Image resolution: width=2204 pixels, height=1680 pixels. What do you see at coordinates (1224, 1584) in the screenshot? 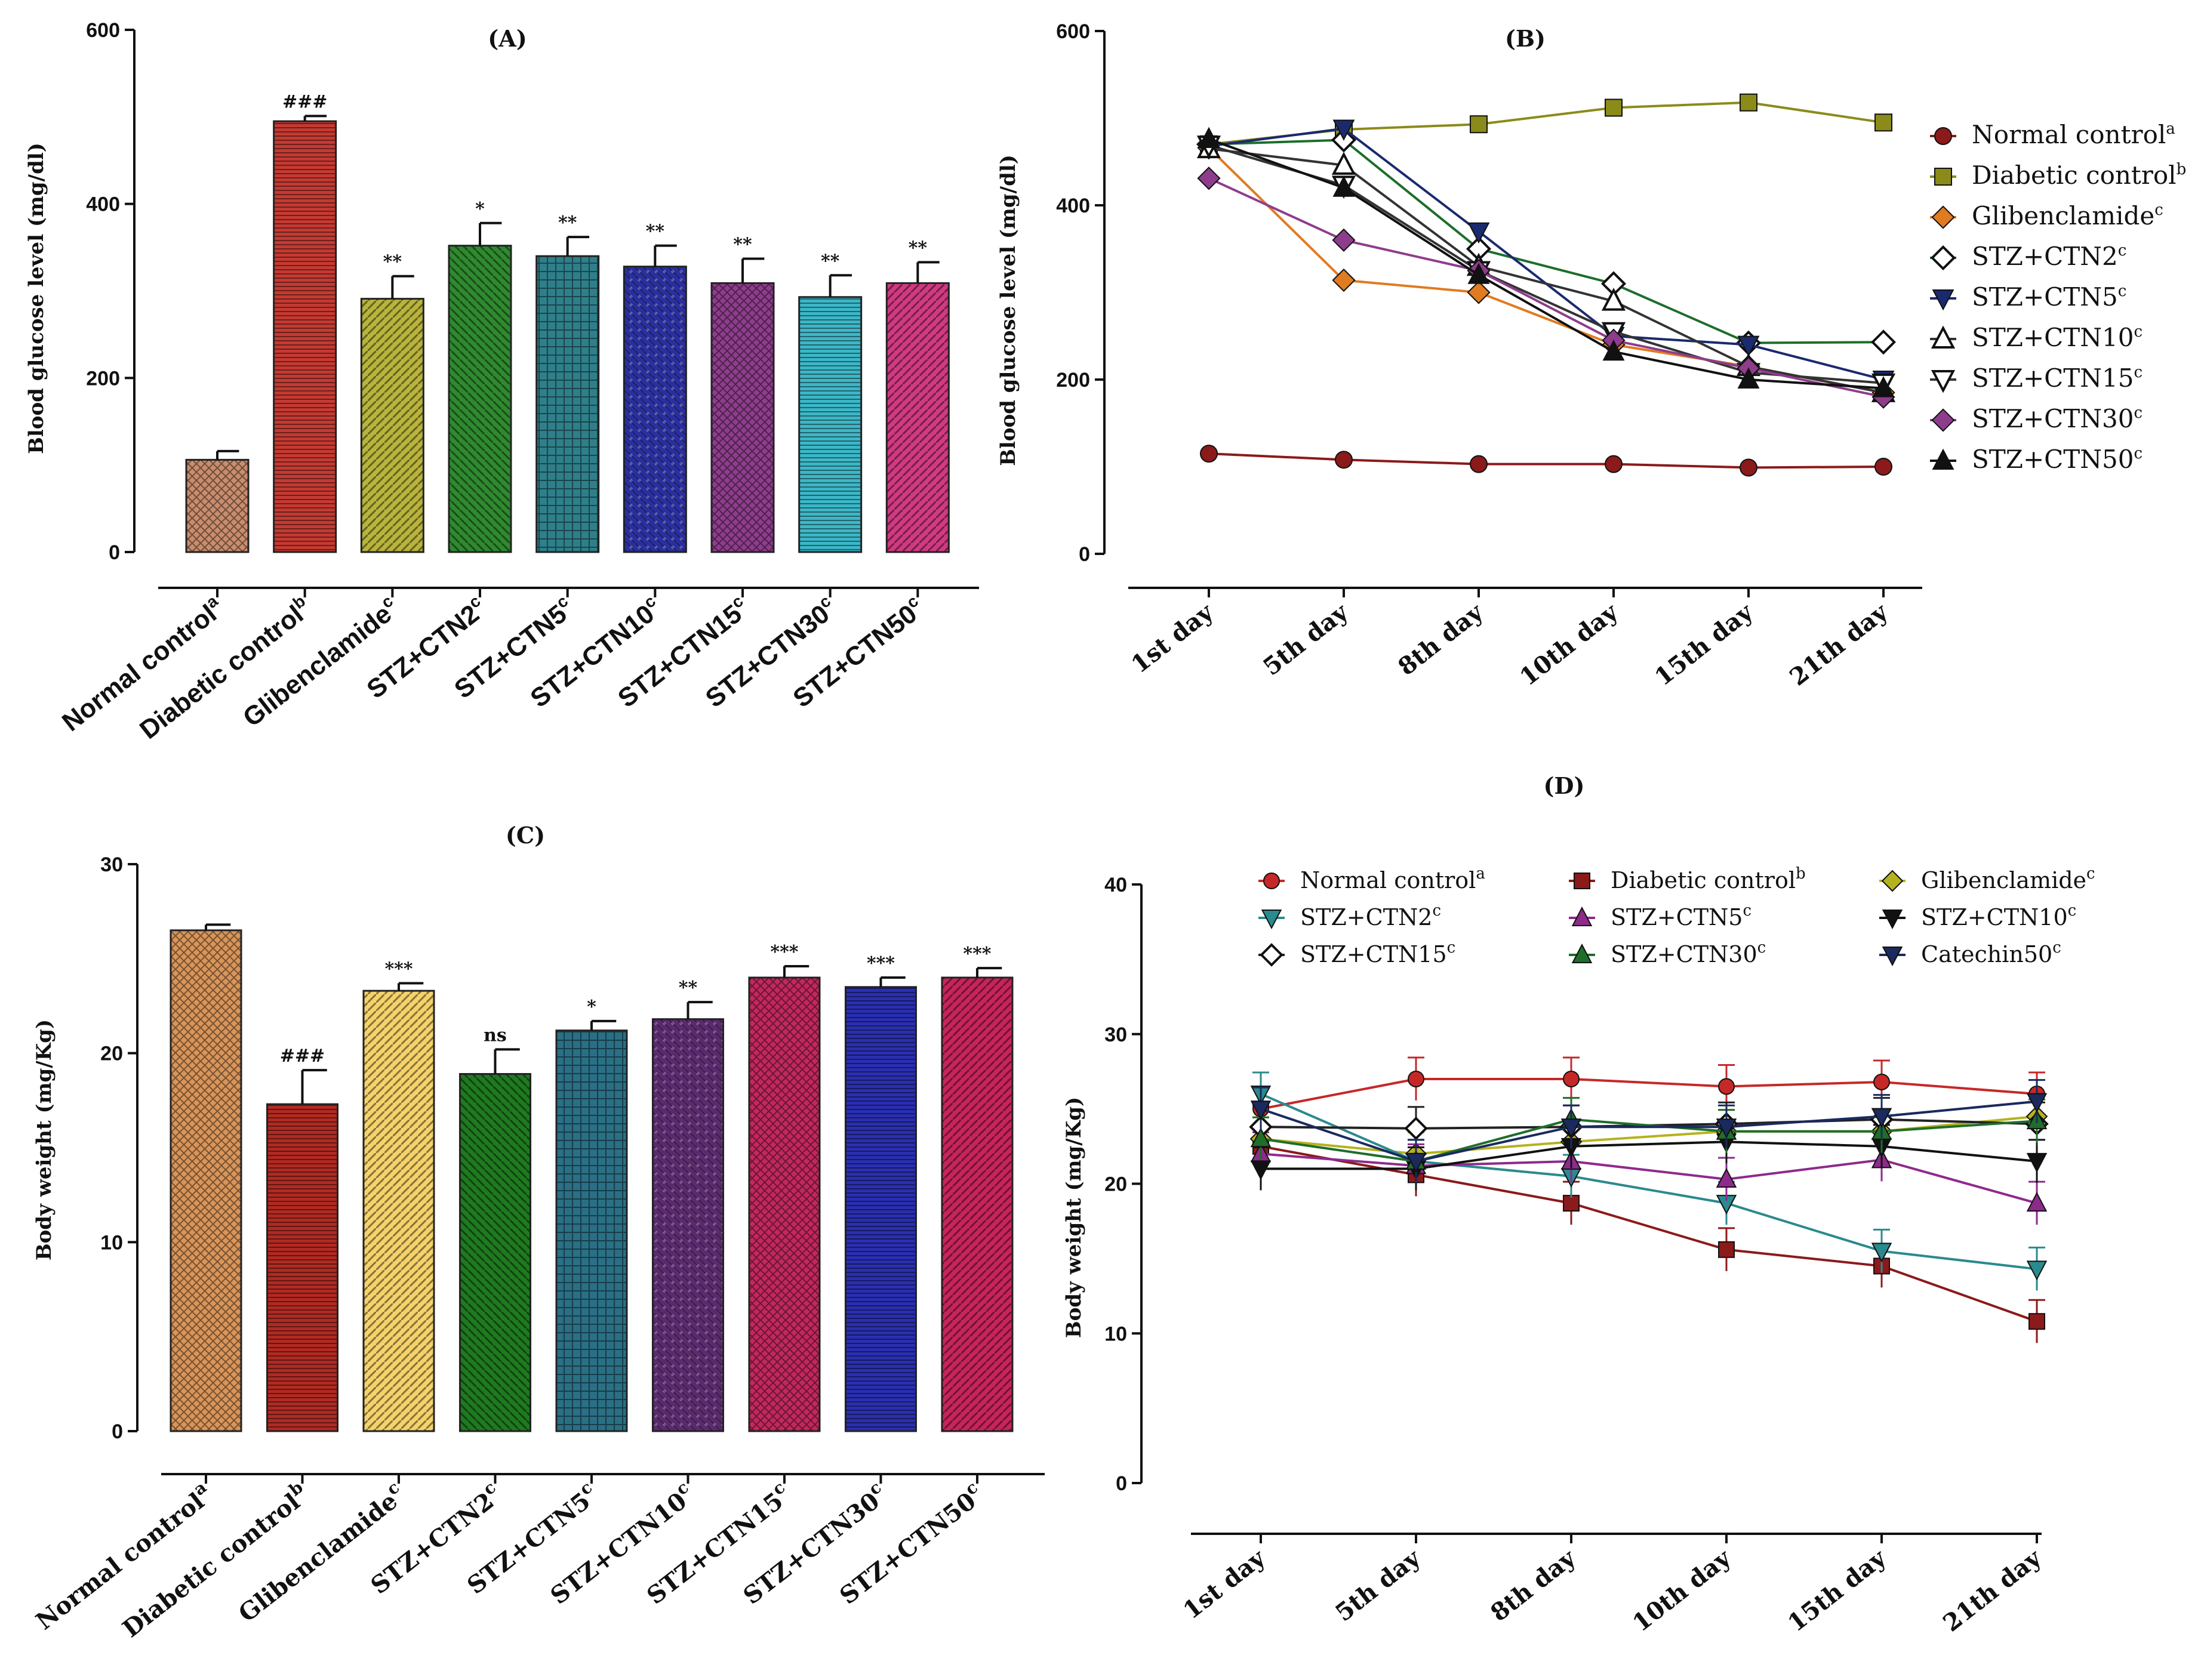
I see `x-tick-label: 1st day` at bounding box center [1224, 1584].